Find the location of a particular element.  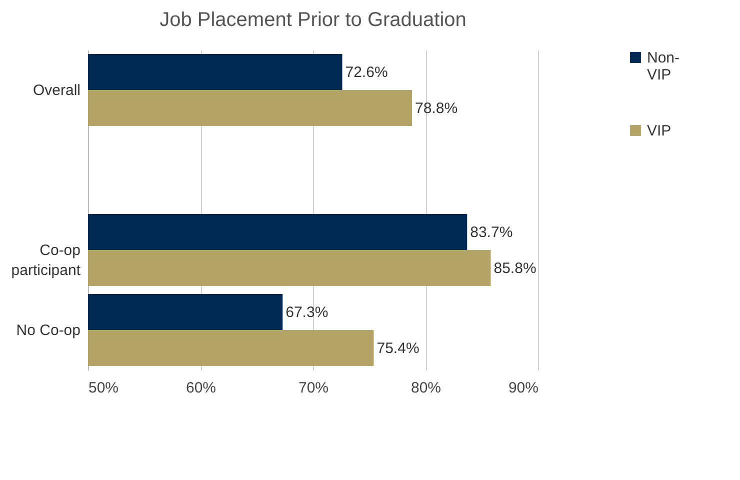

legend-label: Non-VIP is located at coordinates (663, 67).